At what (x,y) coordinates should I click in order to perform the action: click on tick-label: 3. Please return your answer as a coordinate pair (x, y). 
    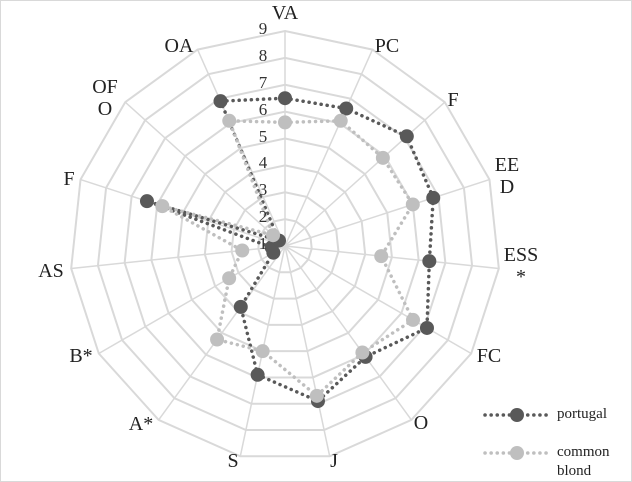
    Looking at the image, I should click on (263, 190).